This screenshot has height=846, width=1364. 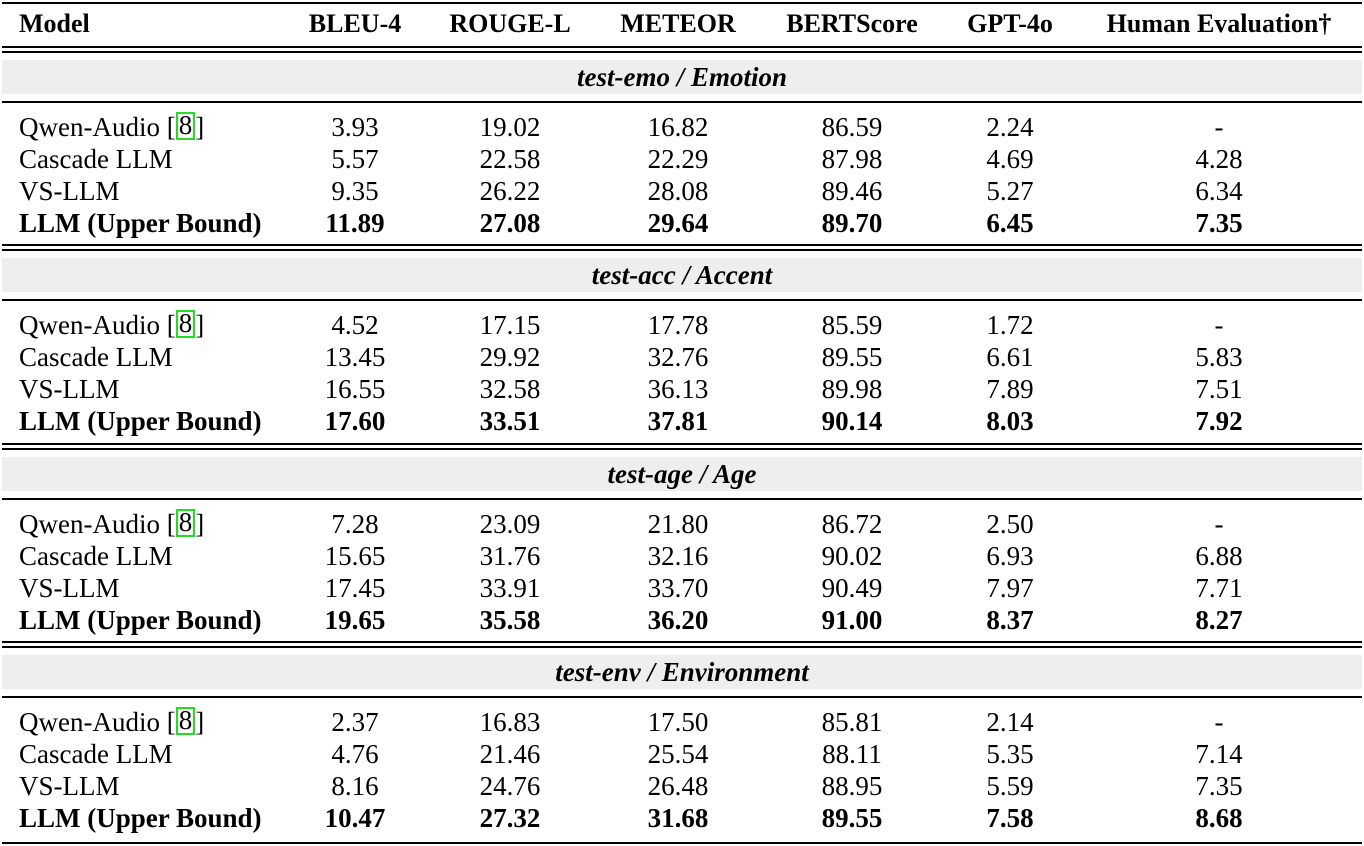 I want to click on model-cell: VS-LLM, so click(x=69, y=786).